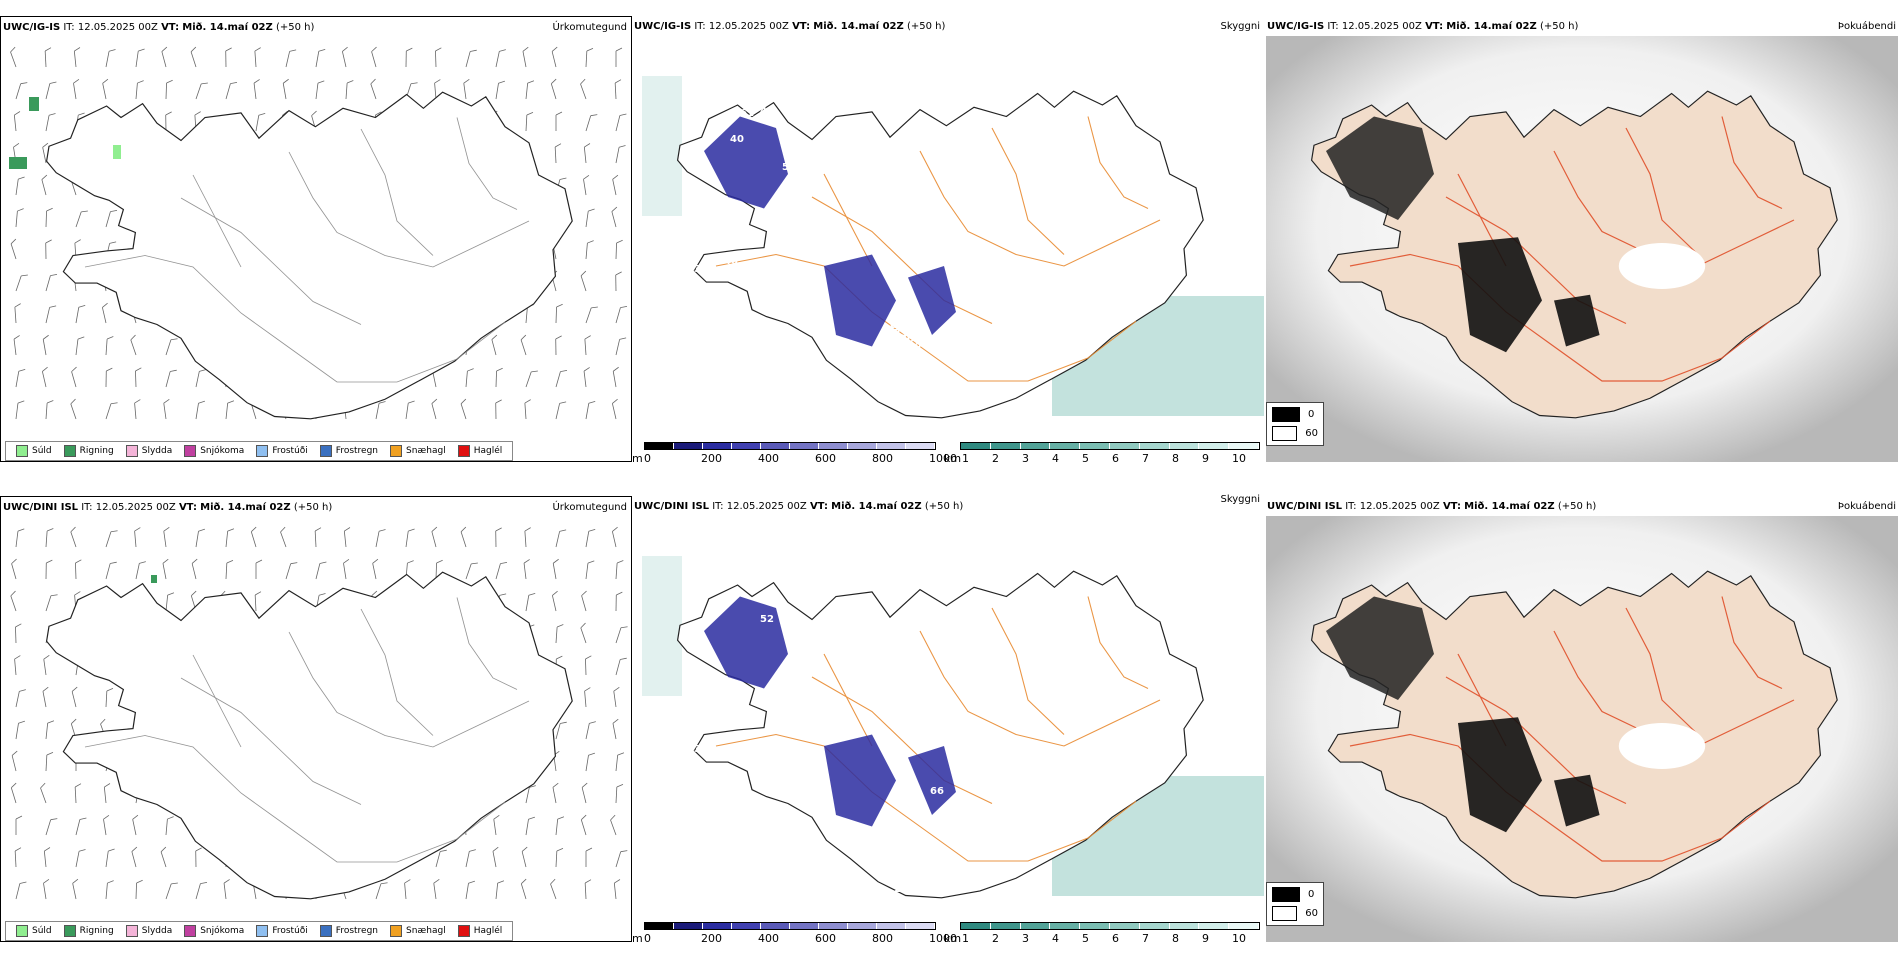 The image size is (1900, 962). Describe the element at coordinates (701, 749) in the screenshot. I see `vis-value-label: 36` at that location.